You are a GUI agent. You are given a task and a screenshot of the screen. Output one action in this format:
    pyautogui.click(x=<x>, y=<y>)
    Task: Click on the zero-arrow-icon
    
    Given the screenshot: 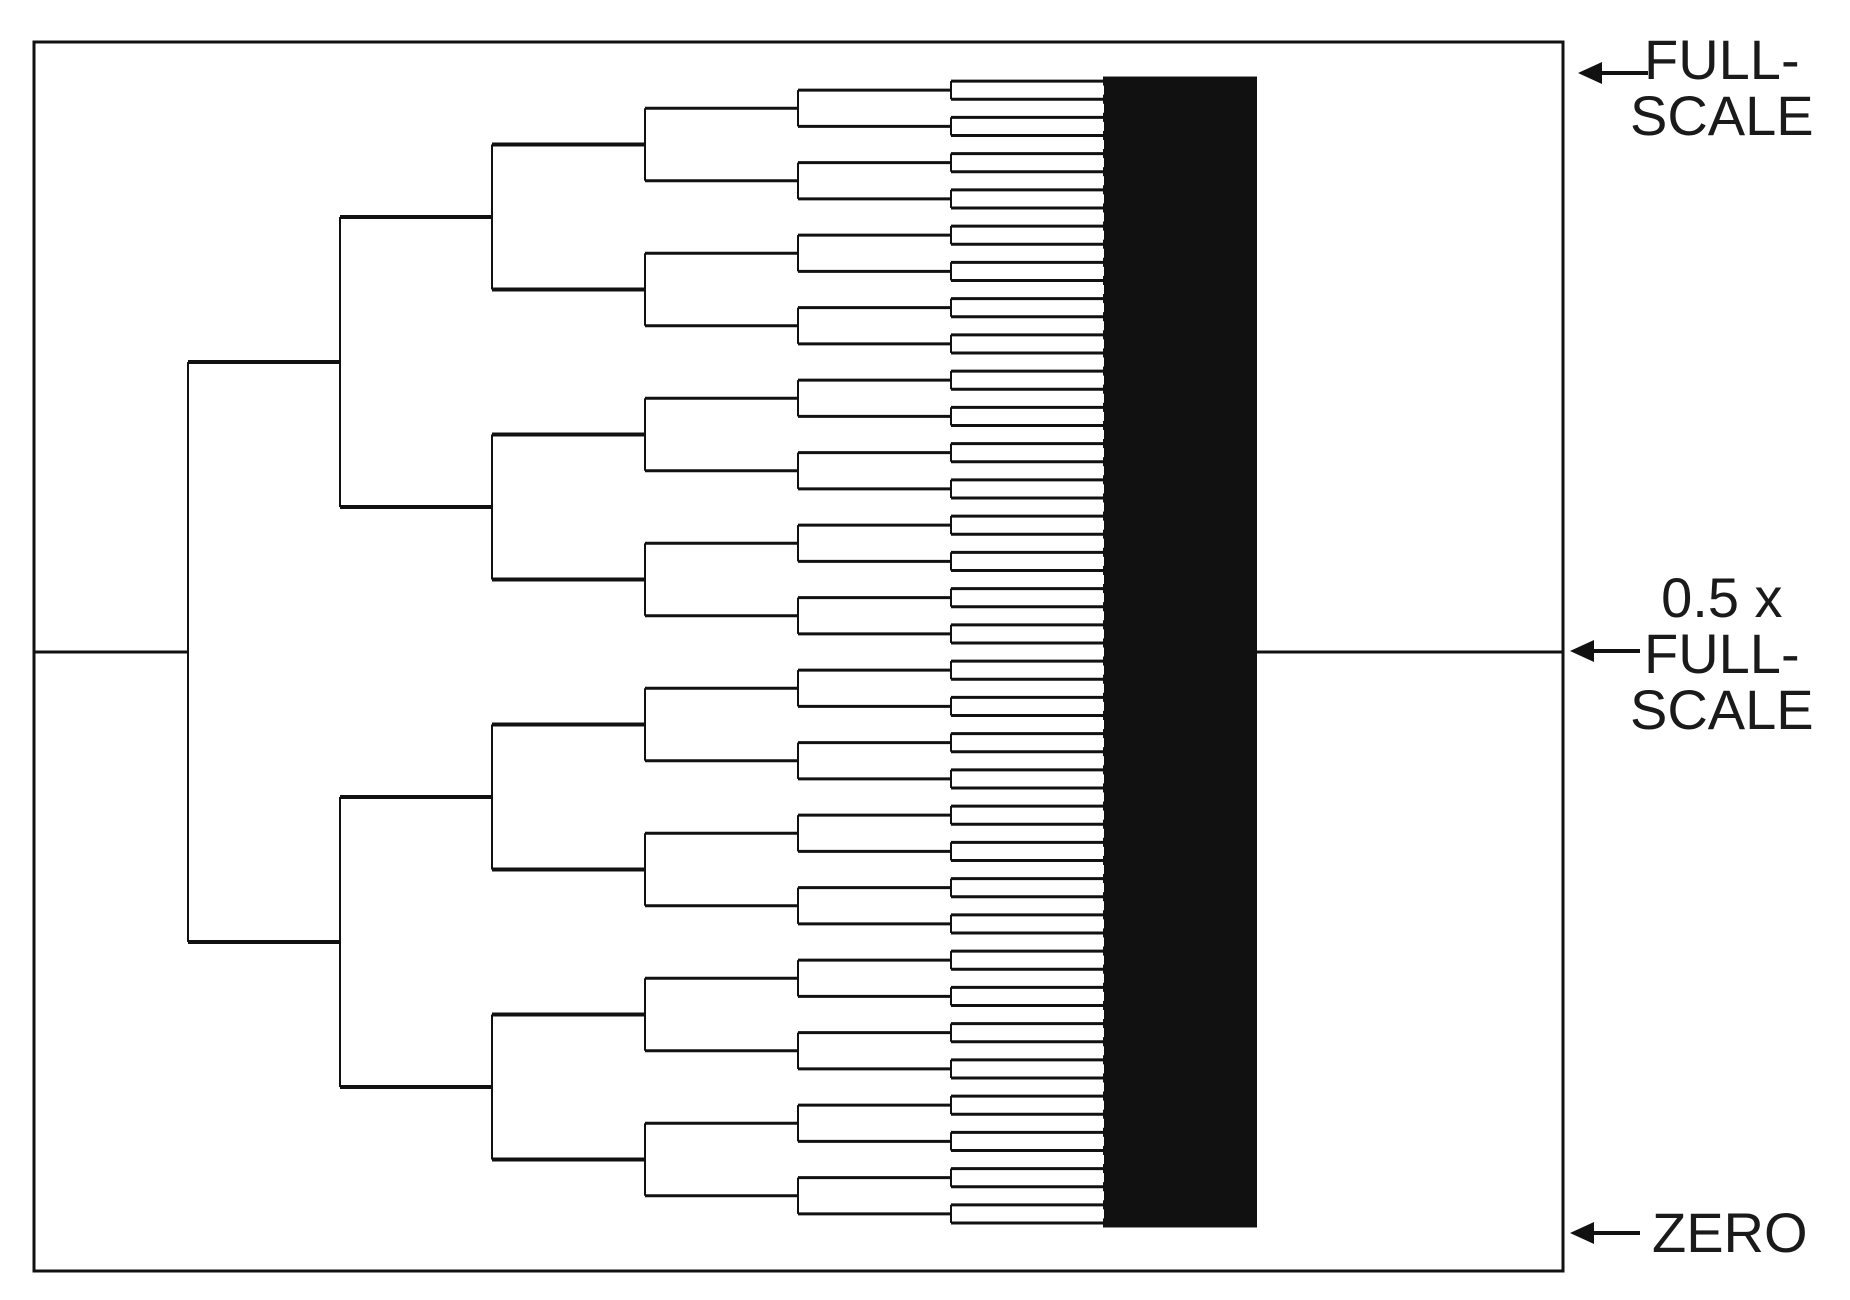 What is the action you would take?
    pyautogui.click(x=1605, y=1233)
    